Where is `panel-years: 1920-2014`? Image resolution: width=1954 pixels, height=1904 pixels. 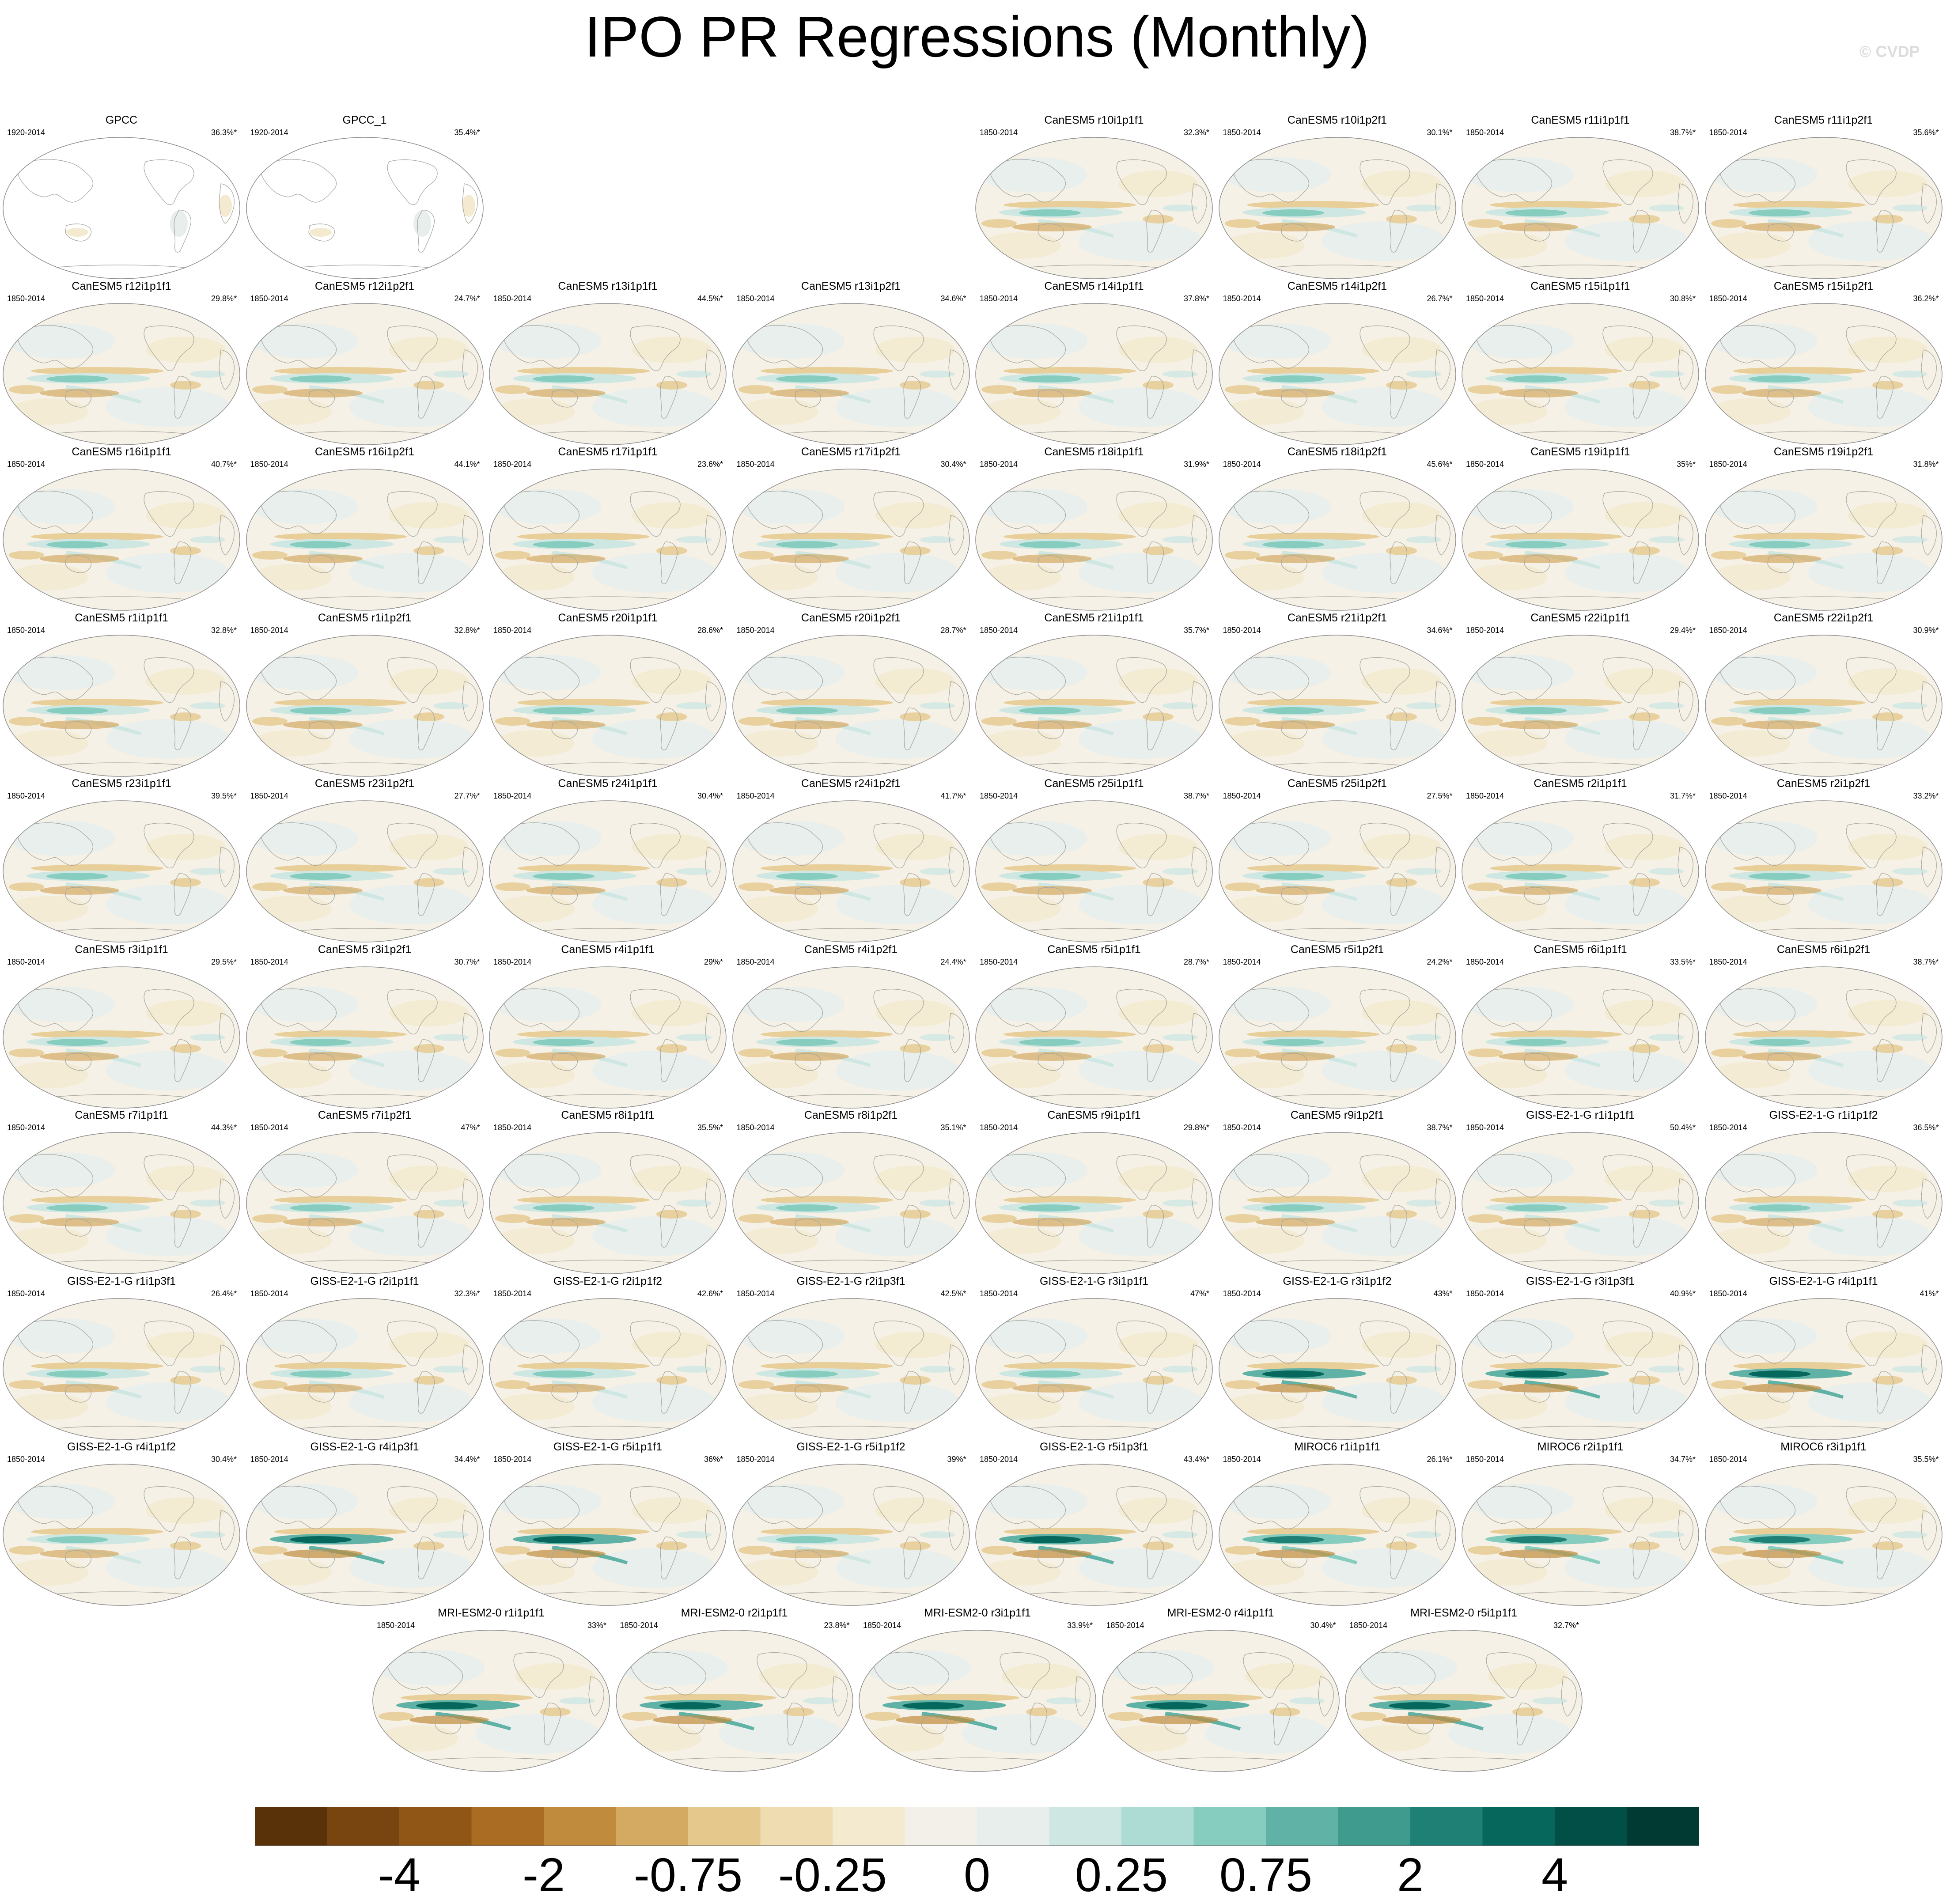
panel-years: 1920-2014 is located at coordinates (26, 132).